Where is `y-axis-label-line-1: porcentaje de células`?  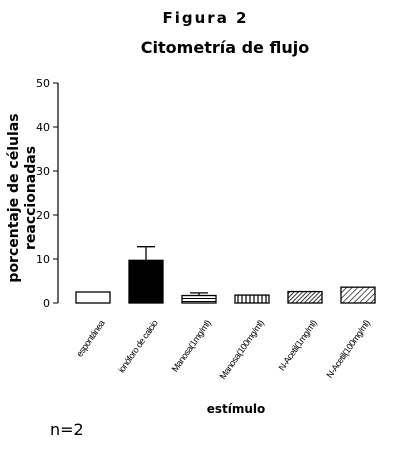 y-axis-label-line-1: porcentaje de células is located at coordinates (14, 197).